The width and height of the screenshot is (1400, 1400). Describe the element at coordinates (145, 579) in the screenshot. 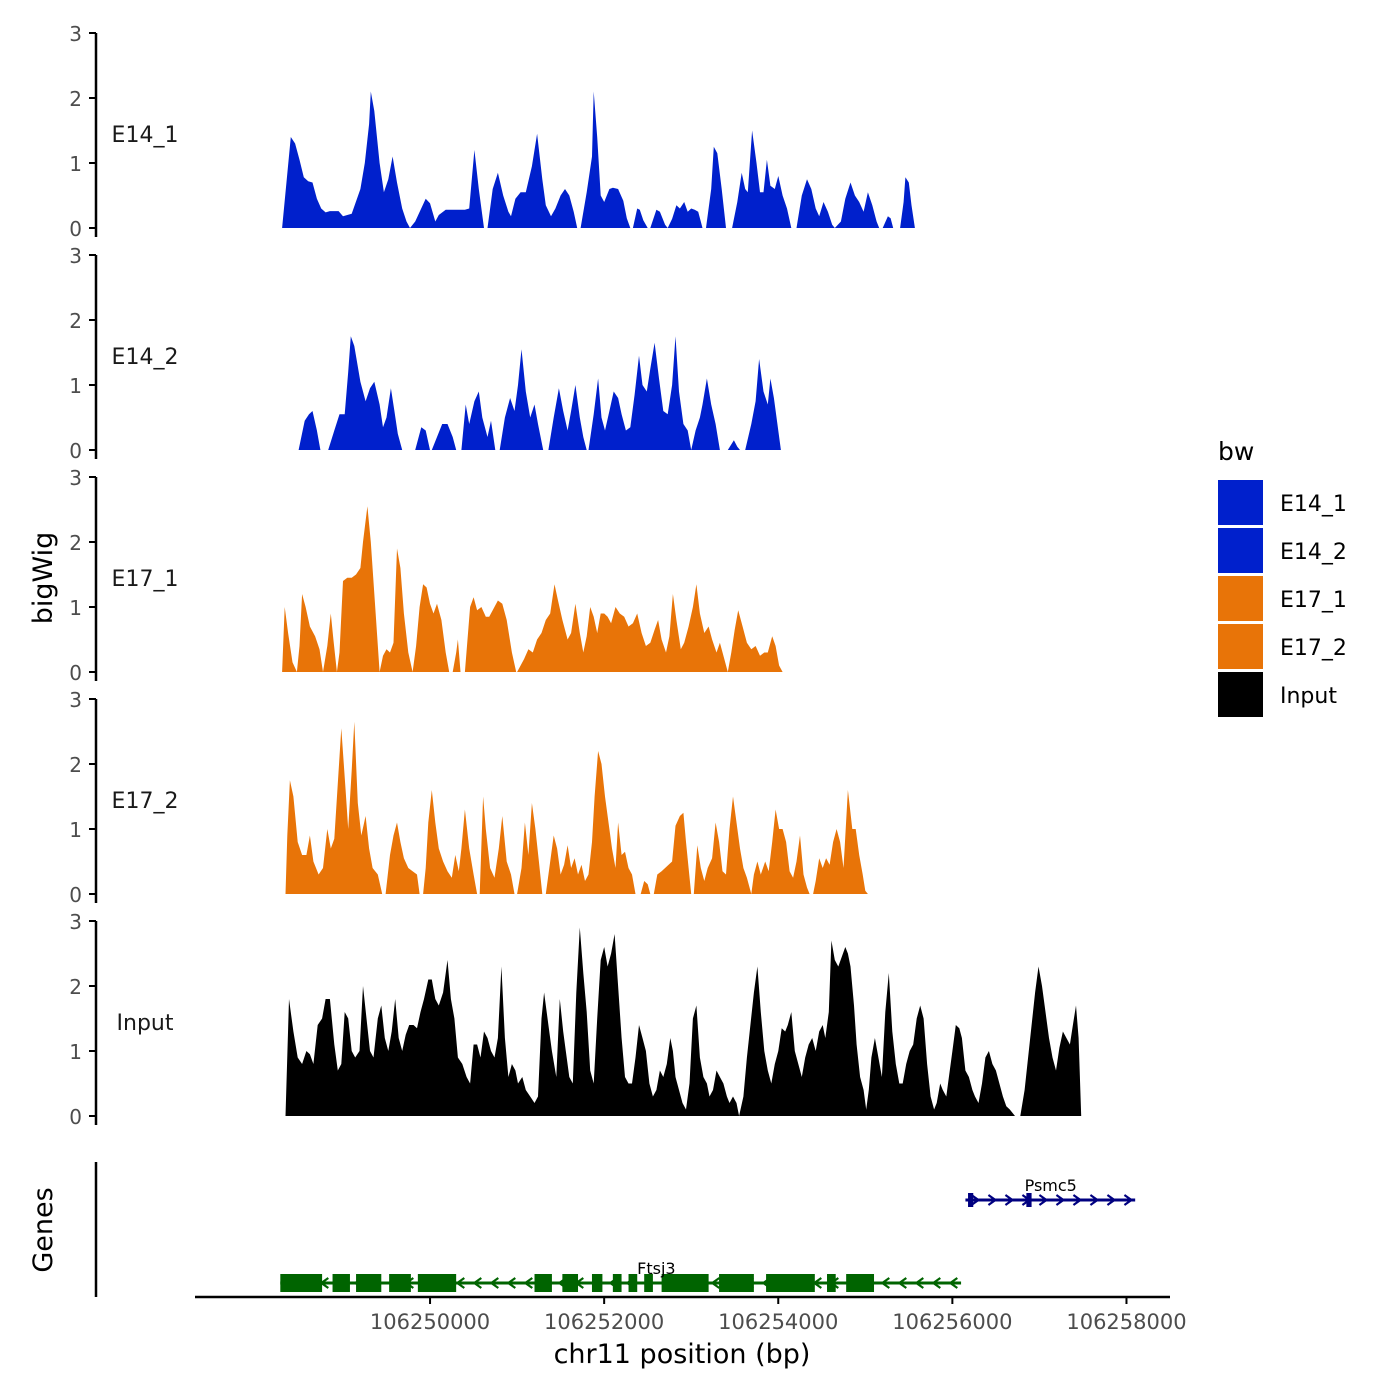

I see `track-label: E17_1` at that location.